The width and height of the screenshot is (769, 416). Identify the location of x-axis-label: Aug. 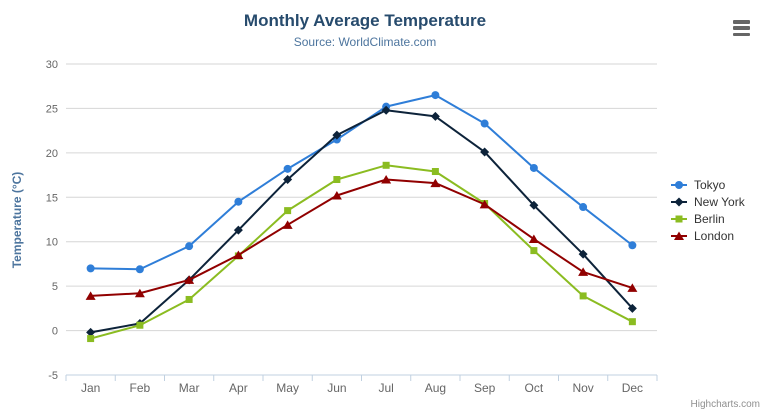
(435, 388).